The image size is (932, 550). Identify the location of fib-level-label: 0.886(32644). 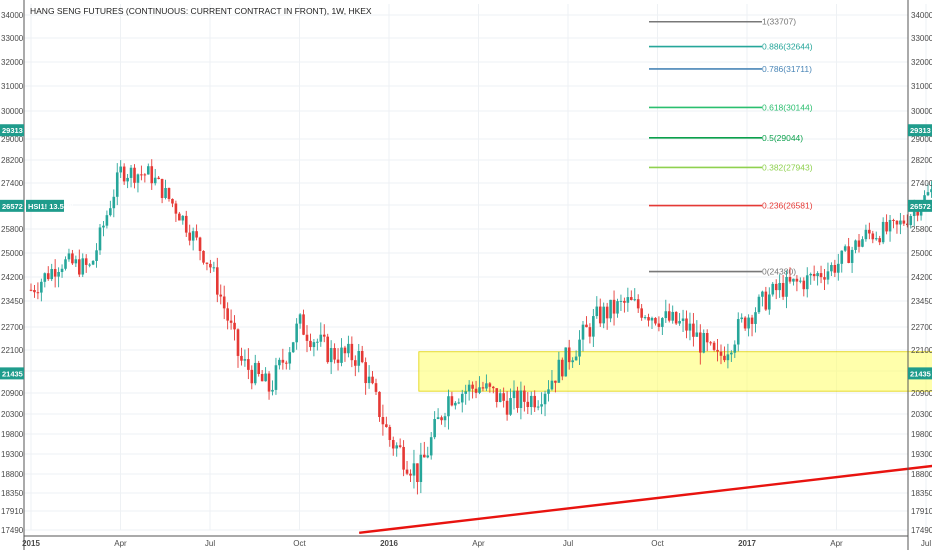
(787, 47).